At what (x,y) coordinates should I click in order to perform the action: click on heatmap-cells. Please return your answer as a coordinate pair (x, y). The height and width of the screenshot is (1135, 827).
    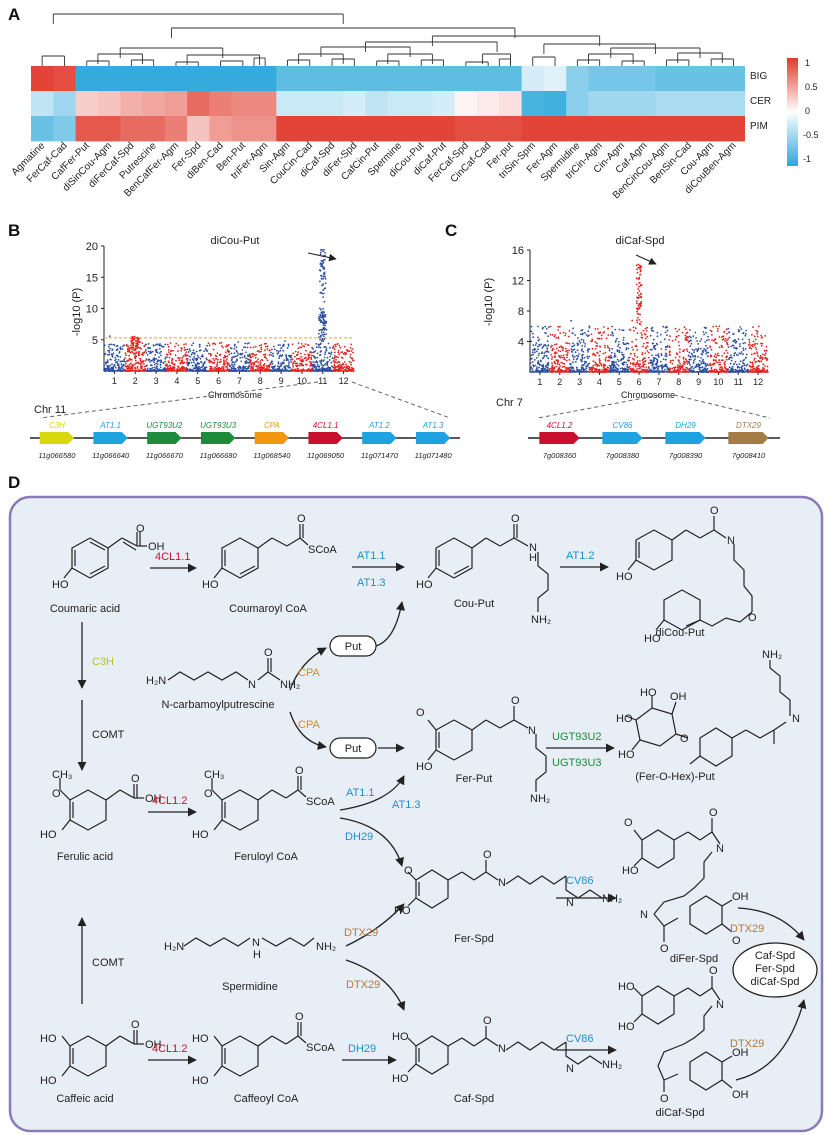
    Looking at the image, I should click on (388, 104).